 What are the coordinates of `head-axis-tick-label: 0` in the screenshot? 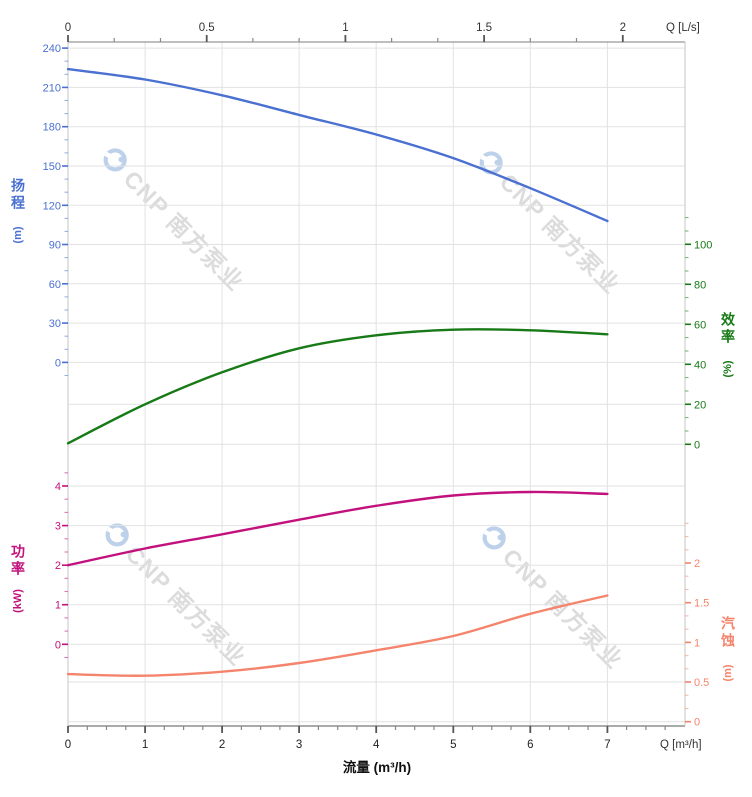 It's located at (58, 363).